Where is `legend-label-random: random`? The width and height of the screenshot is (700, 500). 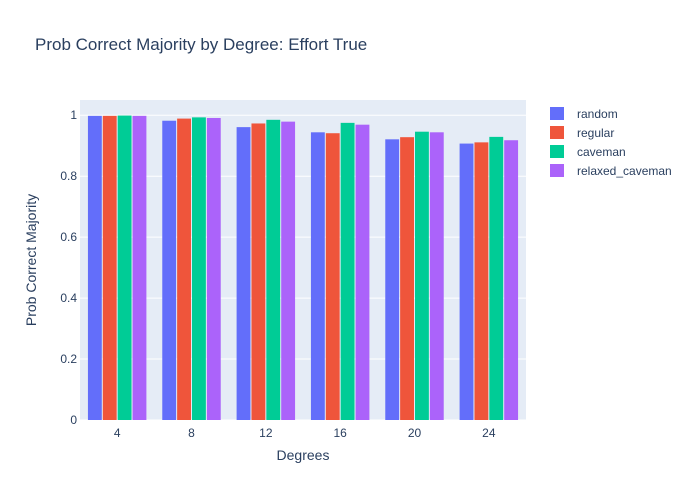
legend-label-random: random is located at coordinates (597, 114).